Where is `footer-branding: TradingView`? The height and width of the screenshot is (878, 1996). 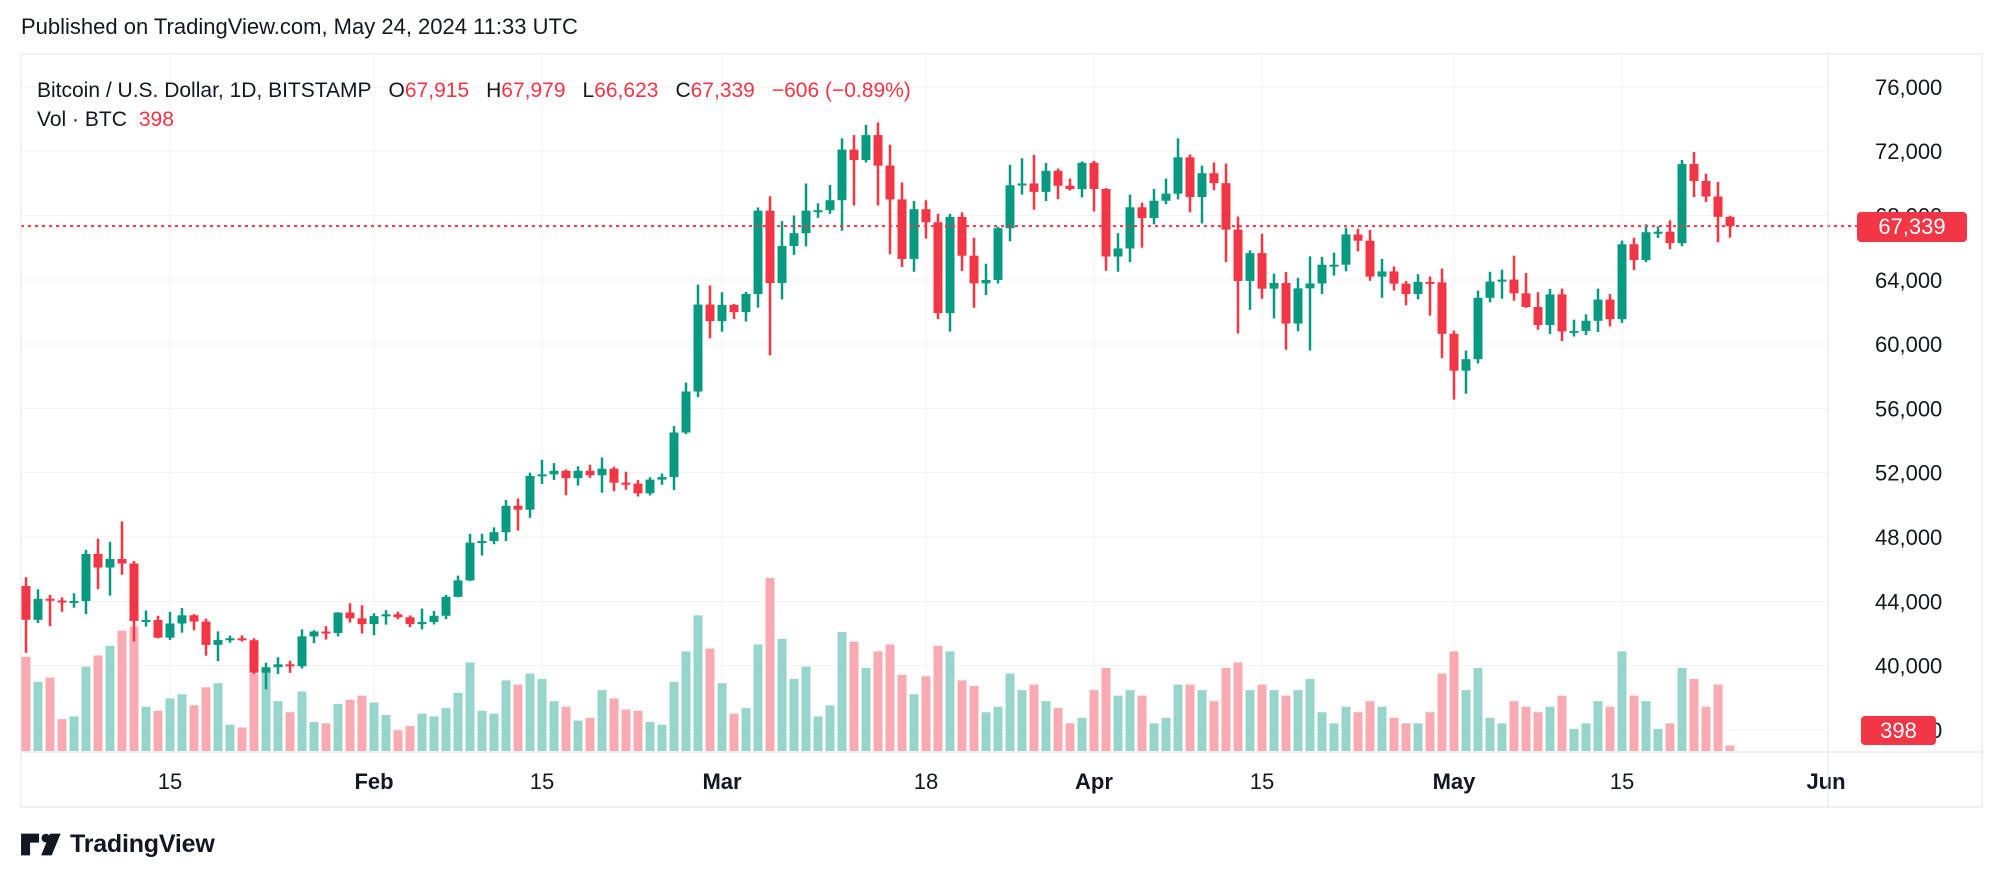 footer-branding: TradingView is located at coordinates (118, 844).